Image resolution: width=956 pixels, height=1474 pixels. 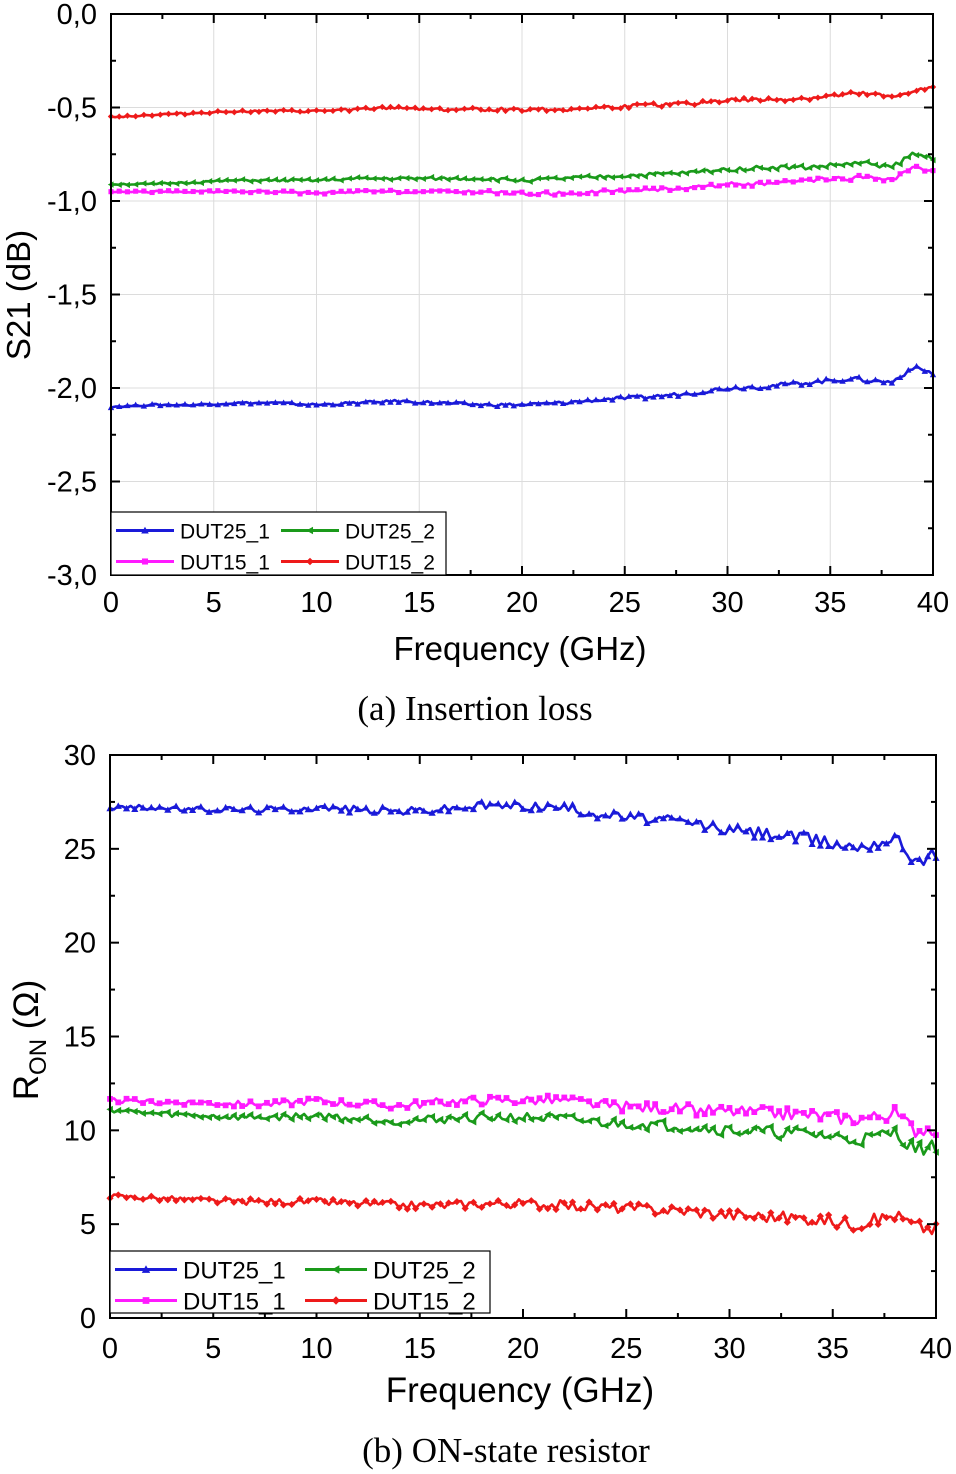 What do you see at coordinates (300, 1282) in the screenshot?
I see `legend-box` at bounding box center [300, 1282].